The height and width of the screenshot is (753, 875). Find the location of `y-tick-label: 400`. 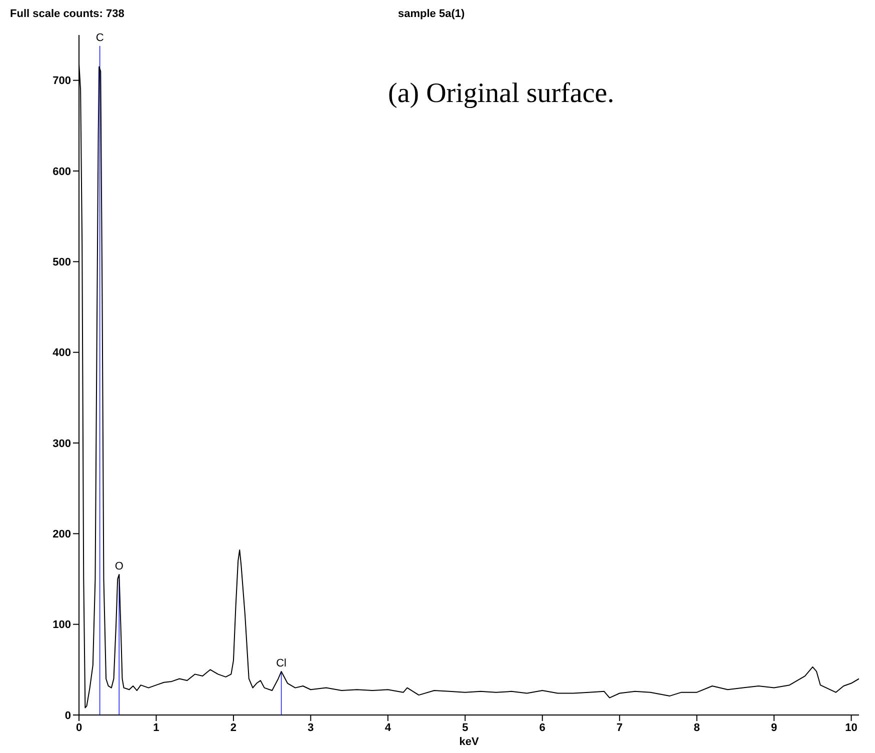

y-tick-label: 400 is located at coordinates (61, 353).